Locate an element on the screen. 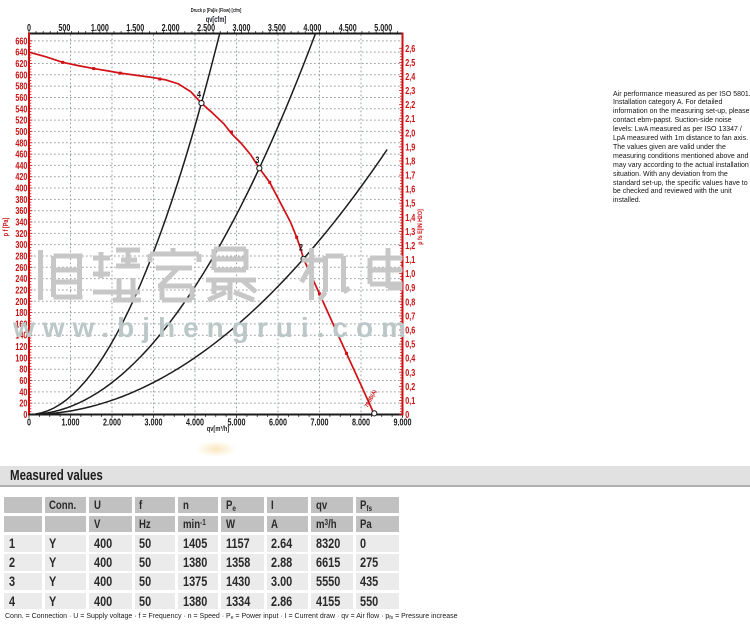 This screenshot has width=750, height=629. svg-text: 580 is located at coordinates (21, 85).